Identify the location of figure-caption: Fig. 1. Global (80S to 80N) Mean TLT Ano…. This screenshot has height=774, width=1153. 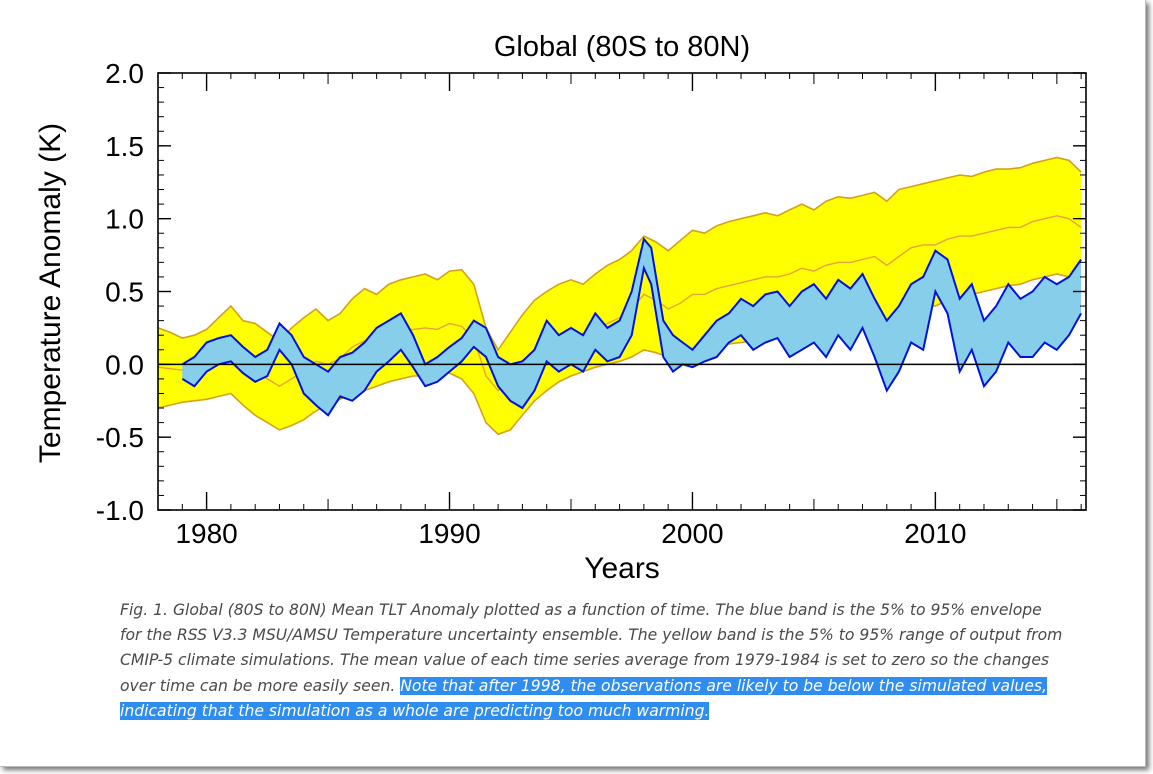
(592, 661).